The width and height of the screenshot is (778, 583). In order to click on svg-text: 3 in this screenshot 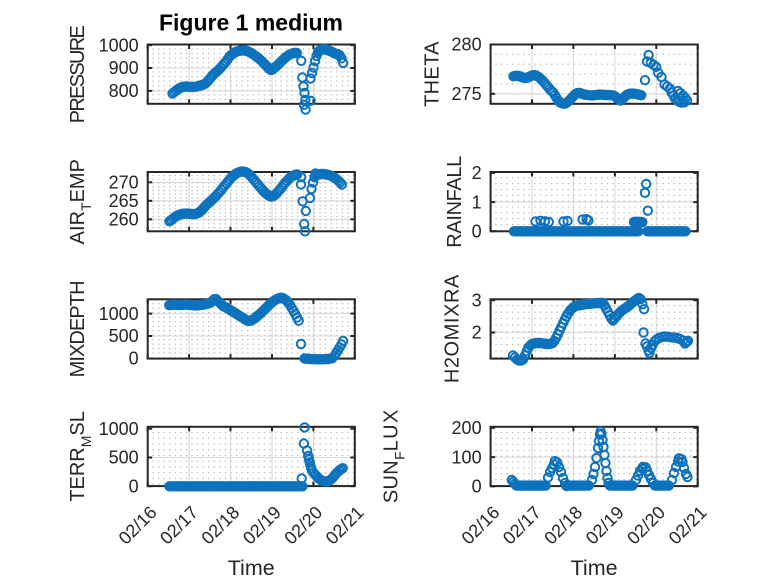, I will do `click(477, 300)`.